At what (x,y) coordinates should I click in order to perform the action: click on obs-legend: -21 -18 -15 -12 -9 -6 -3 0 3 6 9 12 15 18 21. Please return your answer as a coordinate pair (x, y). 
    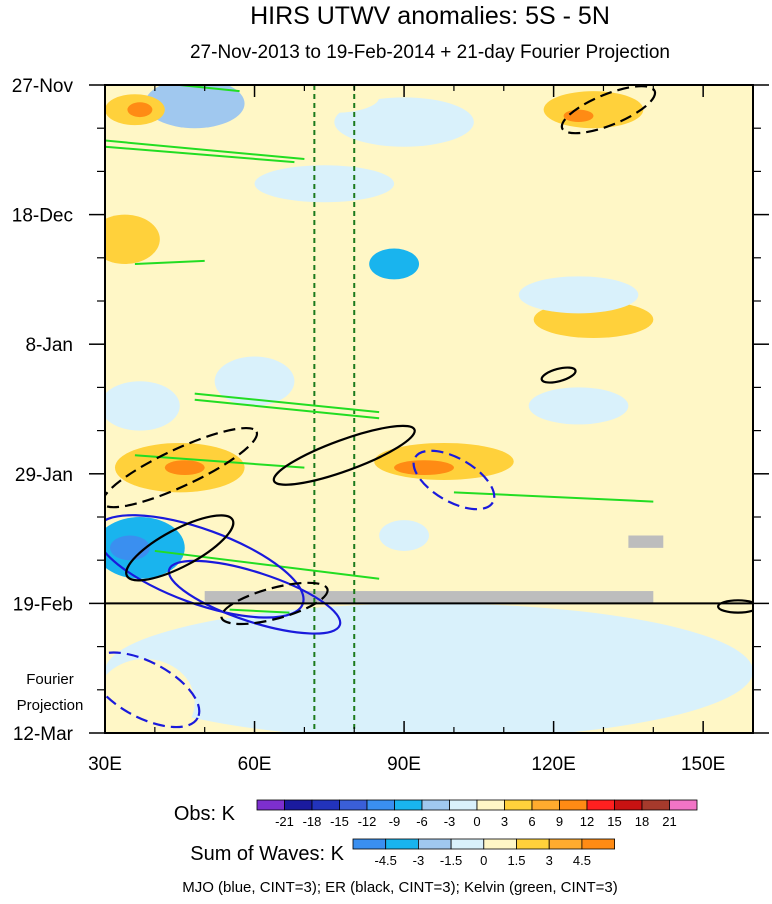
    Looking at the image, I should click on (477, 814).